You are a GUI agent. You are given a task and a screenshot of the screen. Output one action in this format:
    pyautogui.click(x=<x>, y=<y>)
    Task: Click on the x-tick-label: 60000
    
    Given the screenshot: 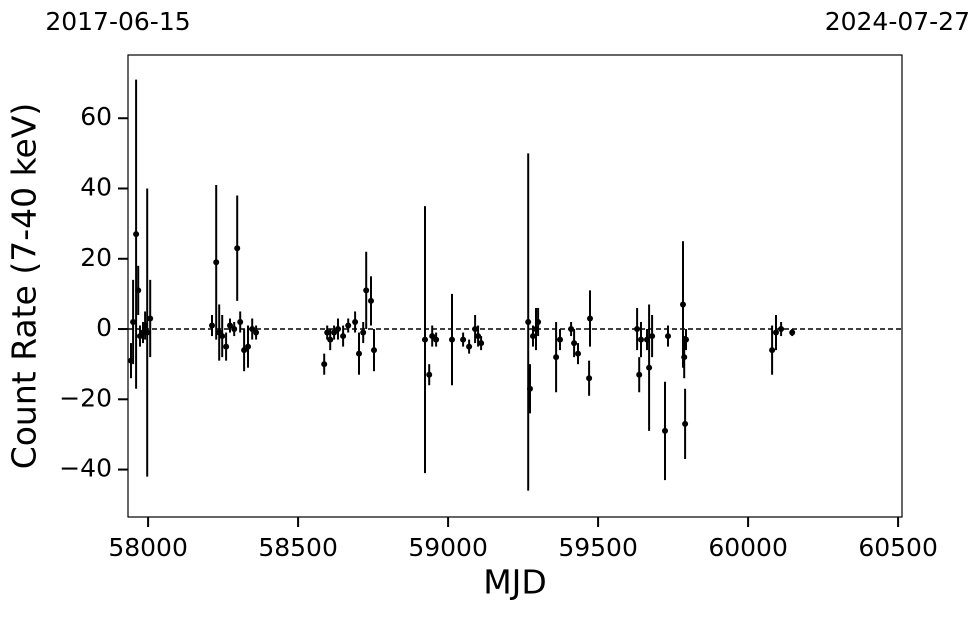 What is the action you would take?
    pyautogui.click(x=748, y=547)
    